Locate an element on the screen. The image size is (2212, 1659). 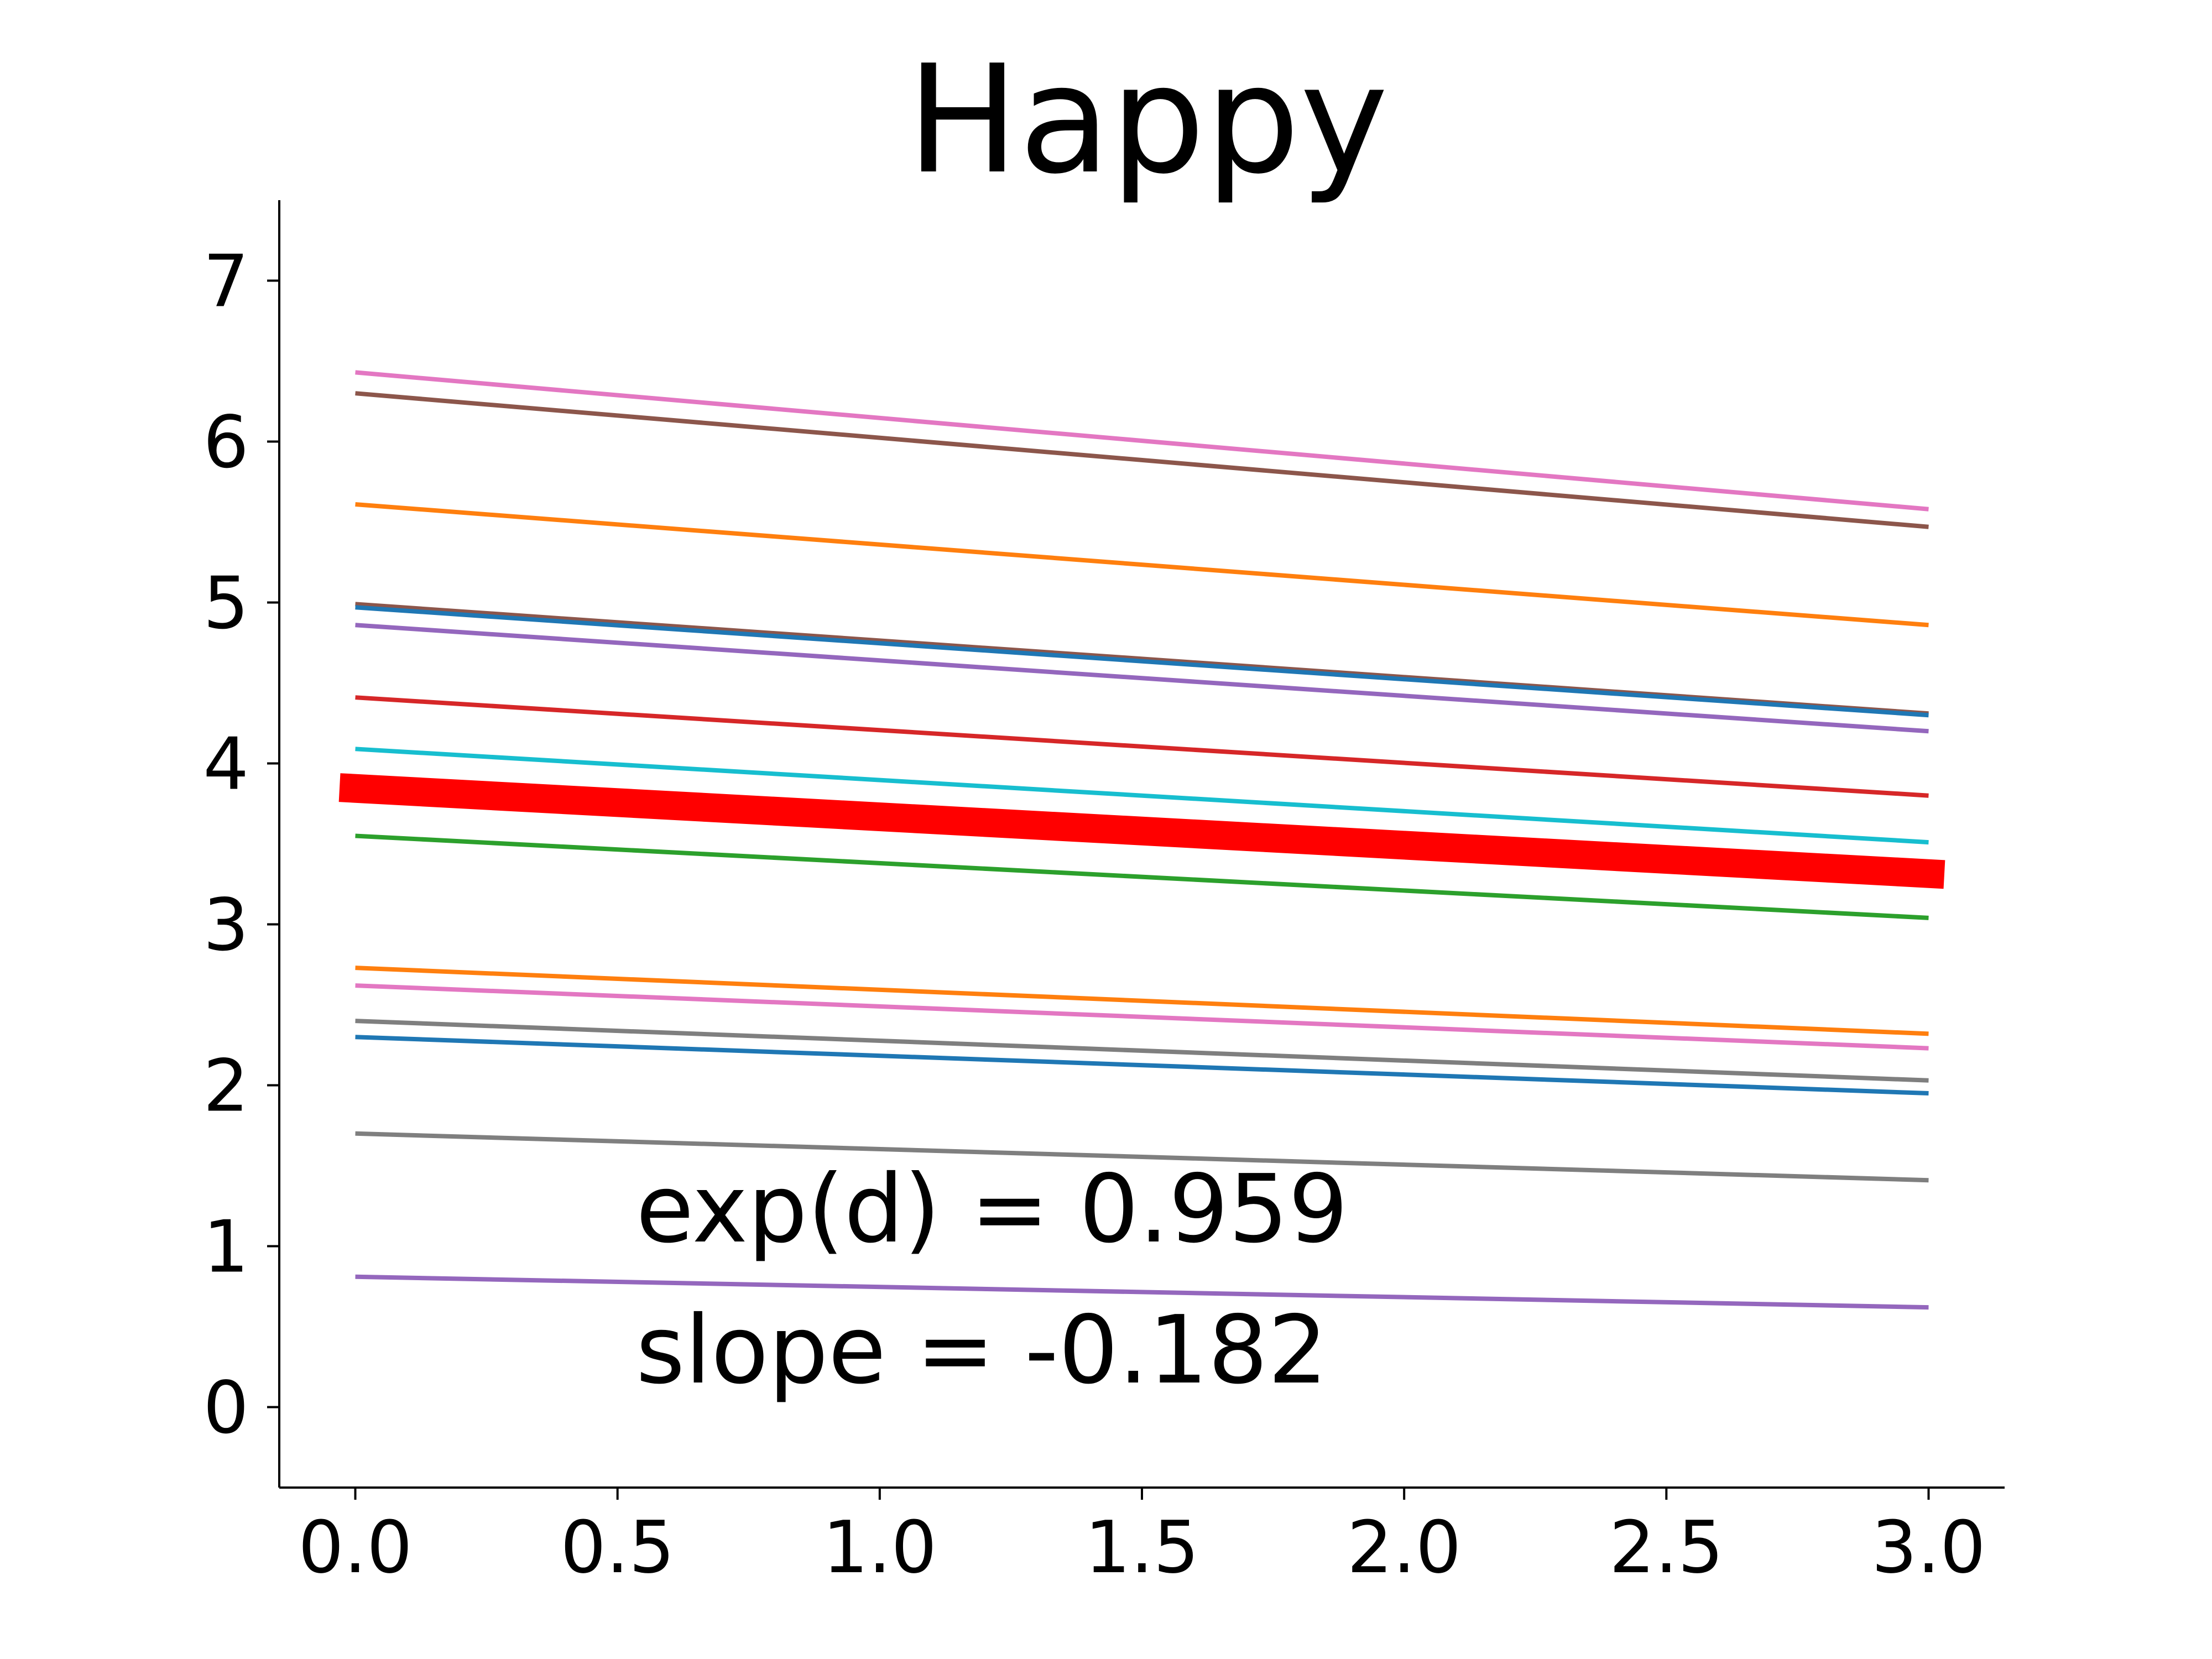
x-tick-label: 0.0 is located at coordinates (356, 1547).